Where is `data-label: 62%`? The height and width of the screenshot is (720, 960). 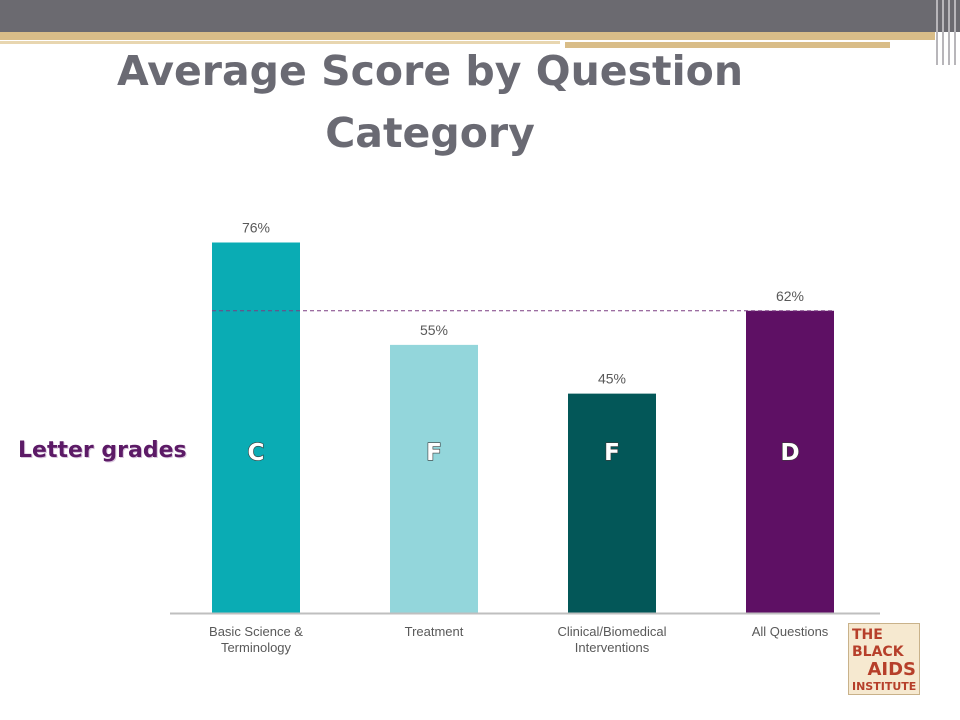 data-label: 62% is located at coordinates (790, 296).